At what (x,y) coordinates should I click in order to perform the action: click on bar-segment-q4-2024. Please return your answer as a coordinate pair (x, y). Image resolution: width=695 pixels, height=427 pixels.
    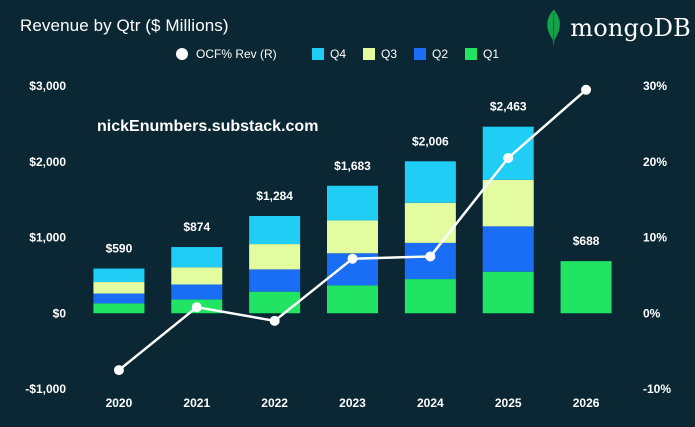
    Looking at the image, I should click on (430, 182).